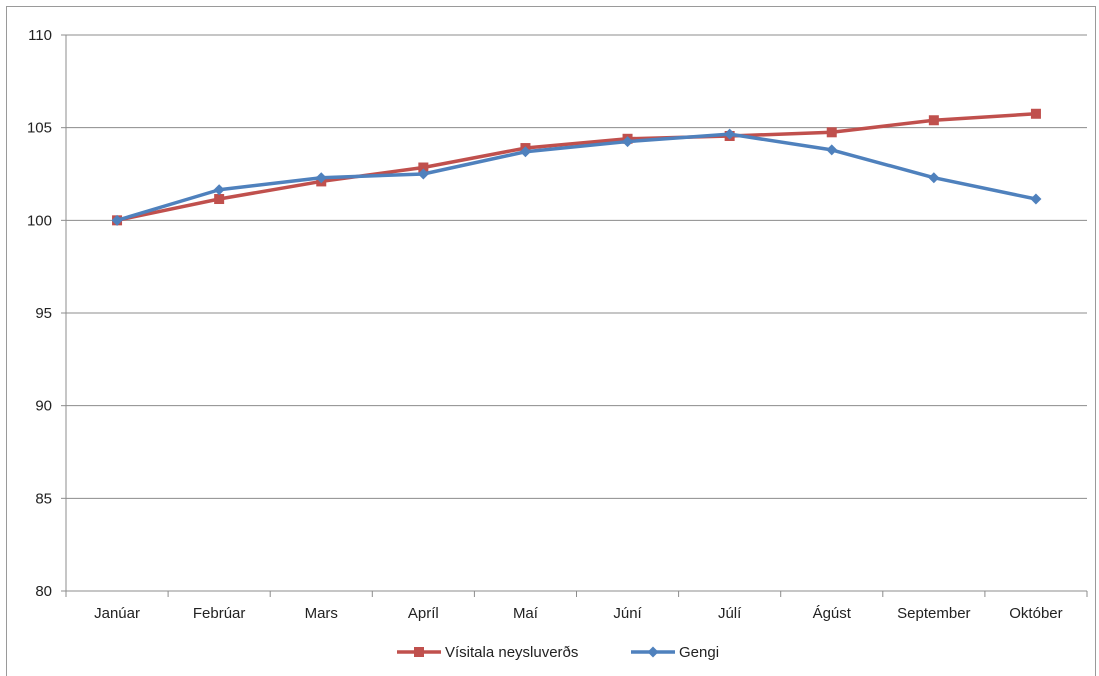  I want to click on y-tick-label: 90, so click(43, 406).